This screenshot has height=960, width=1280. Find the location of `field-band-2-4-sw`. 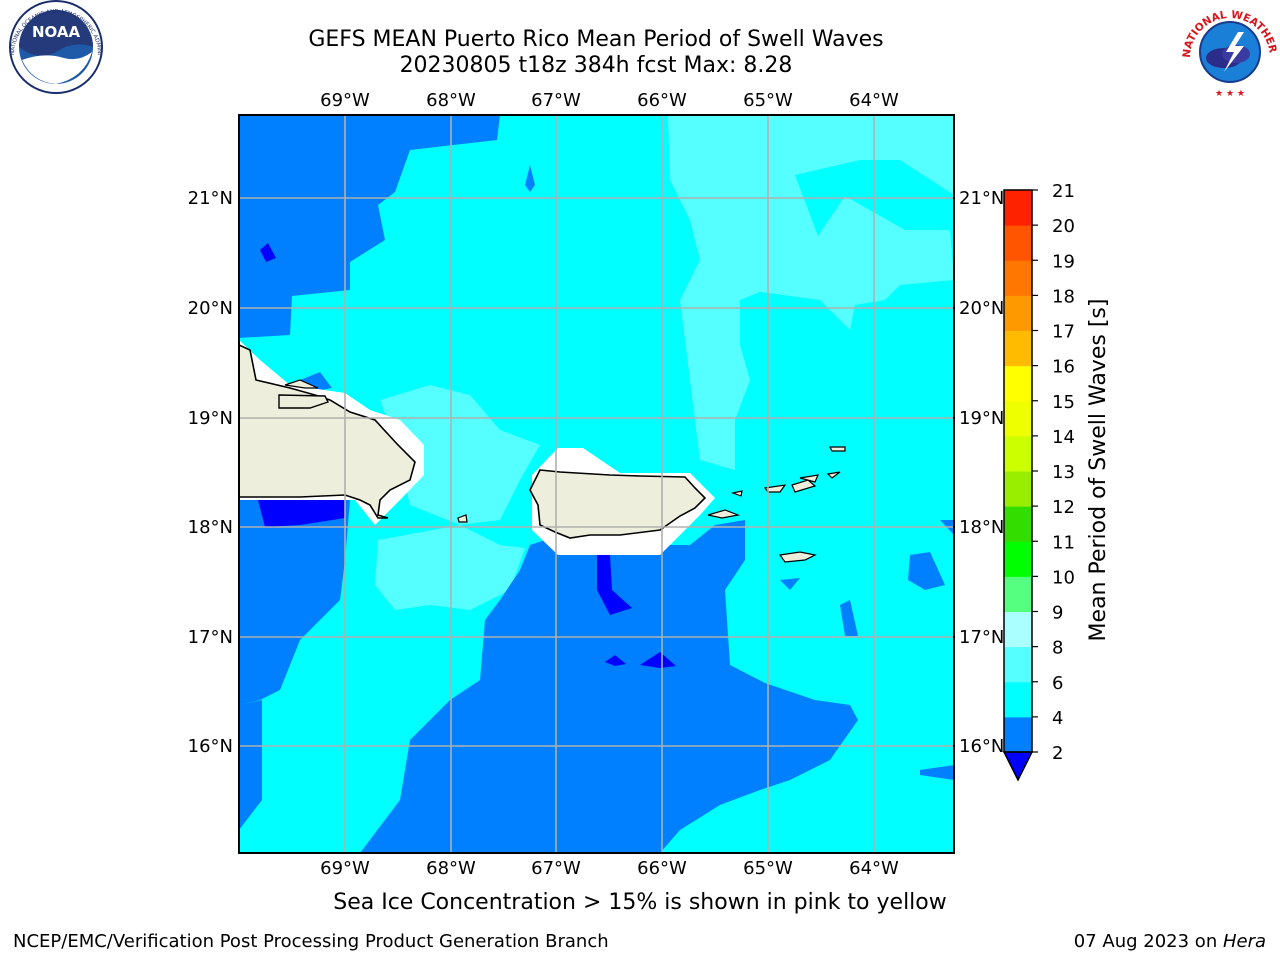

field-band-2-4-sw is located at coordinates (294, 602).